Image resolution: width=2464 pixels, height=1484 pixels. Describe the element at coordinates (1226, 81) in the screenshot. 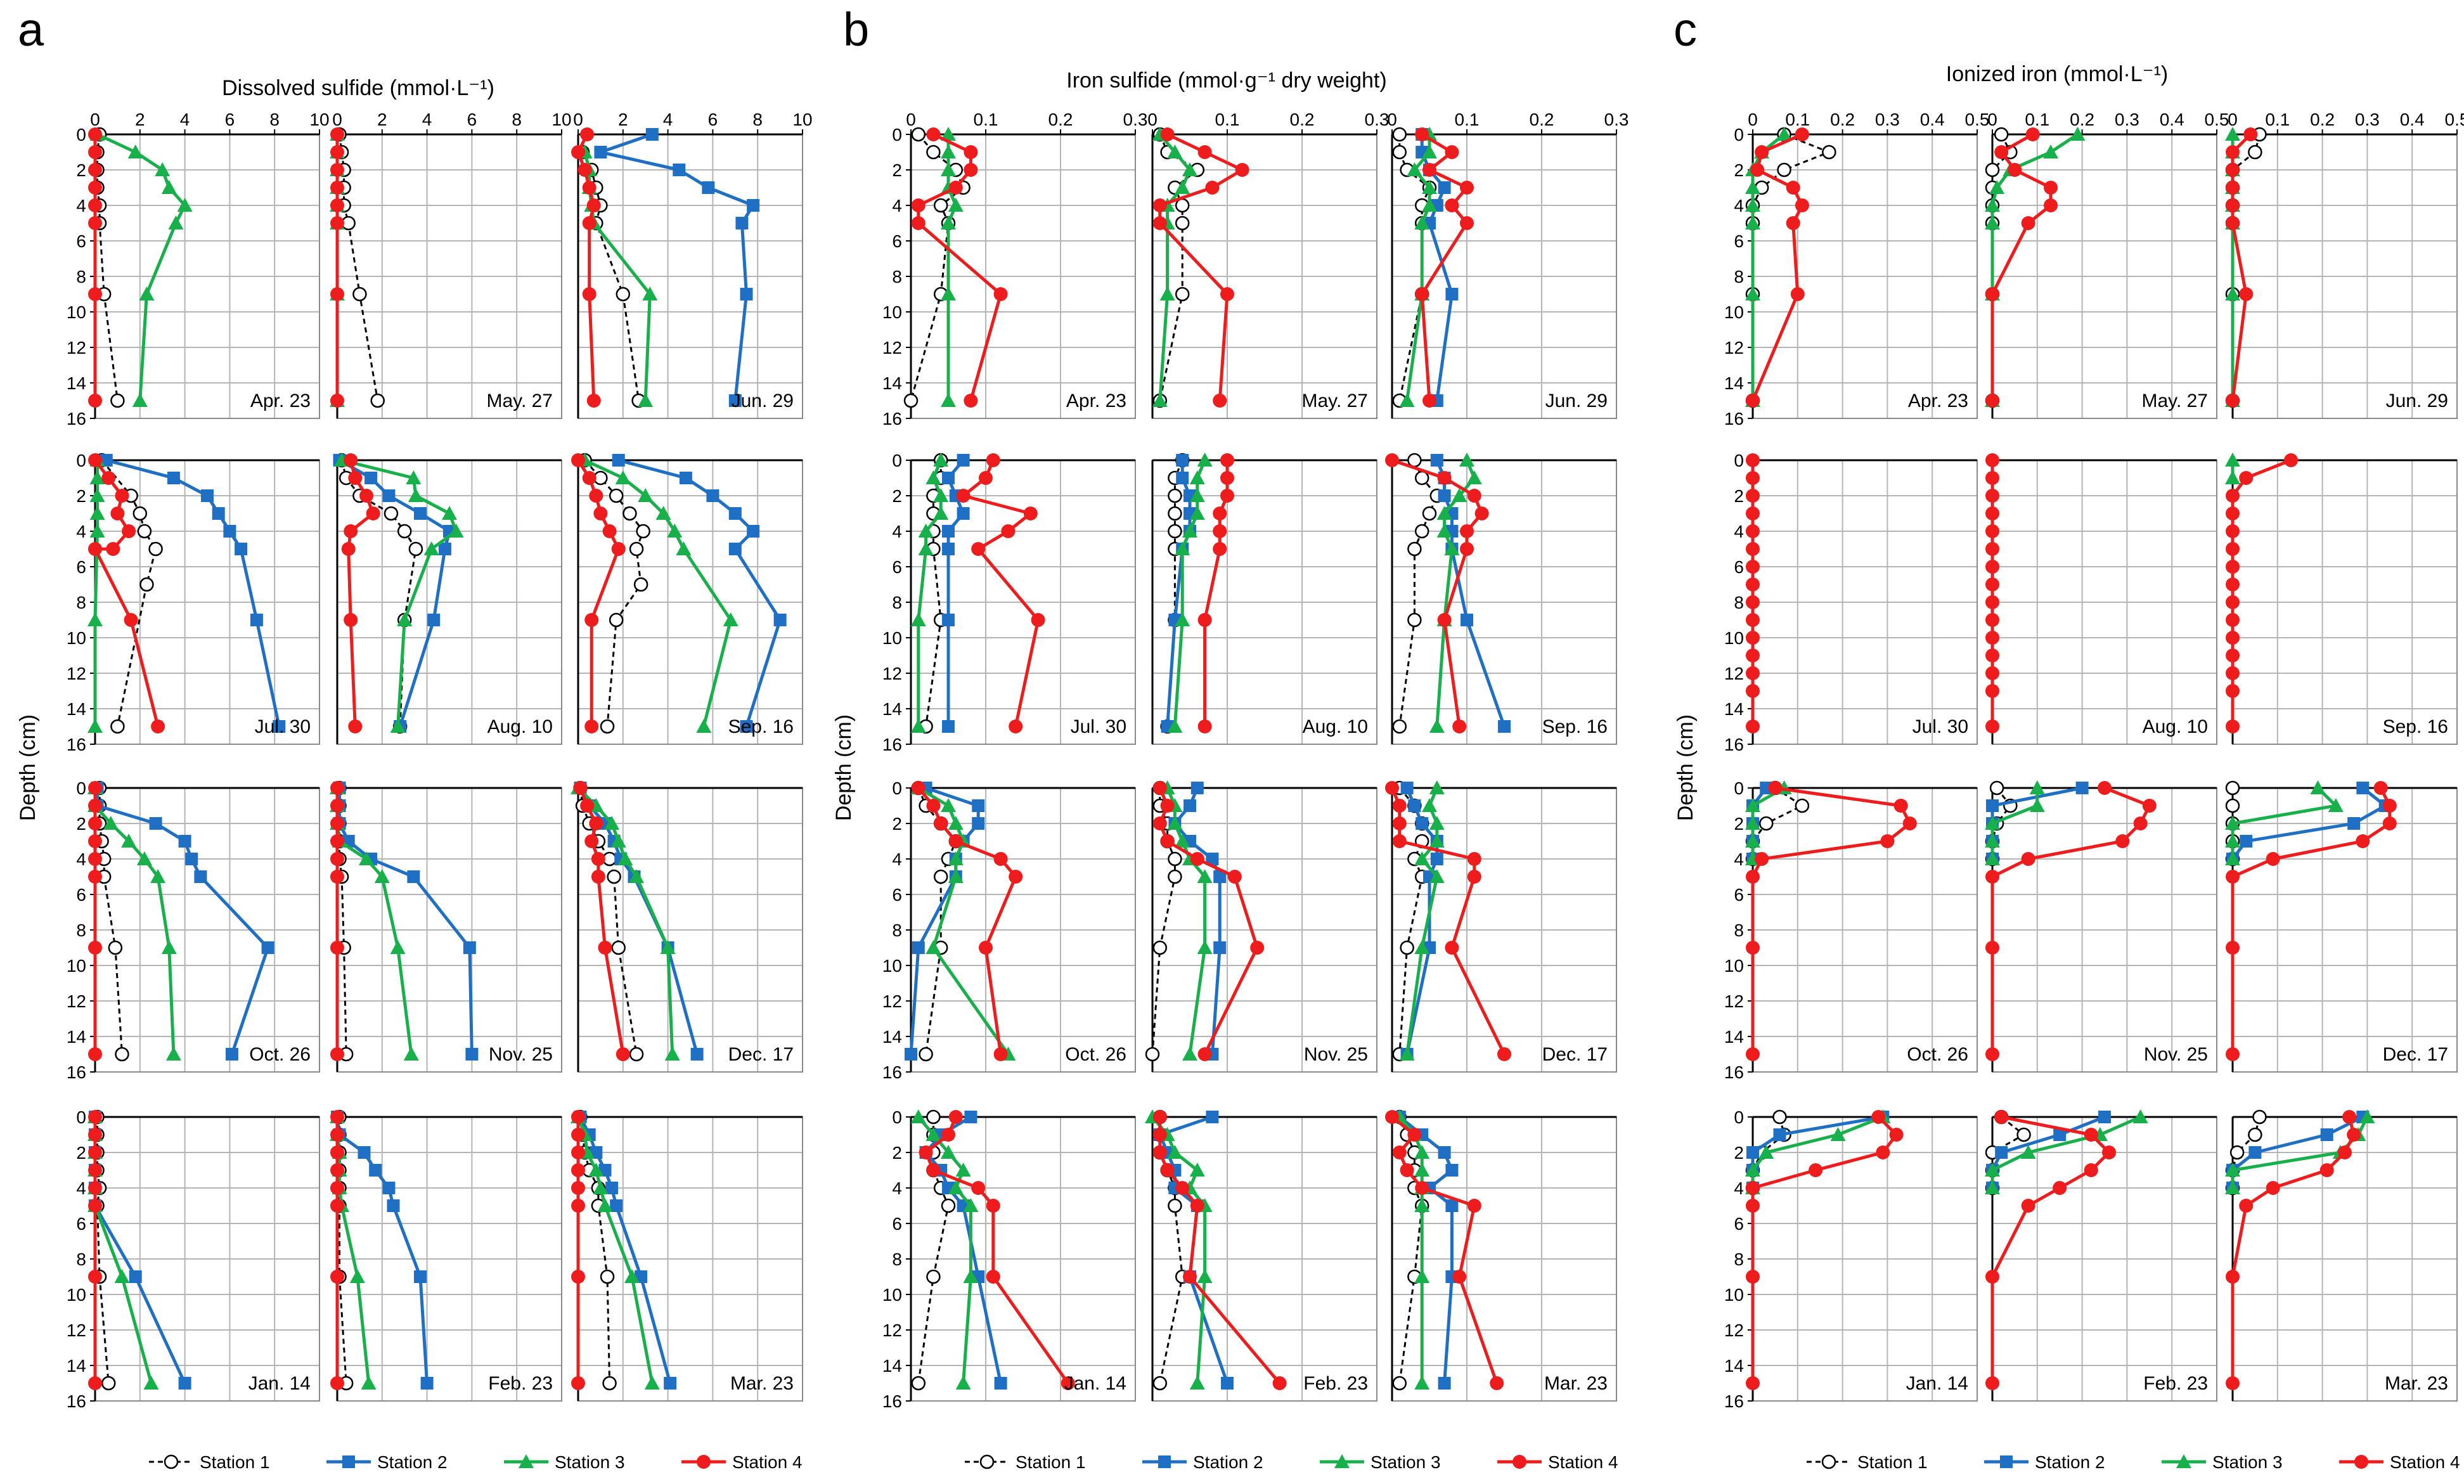

I see `panel-b-title: Iron sulfide (mmol·g⁻¹ dry weight)` at that location.